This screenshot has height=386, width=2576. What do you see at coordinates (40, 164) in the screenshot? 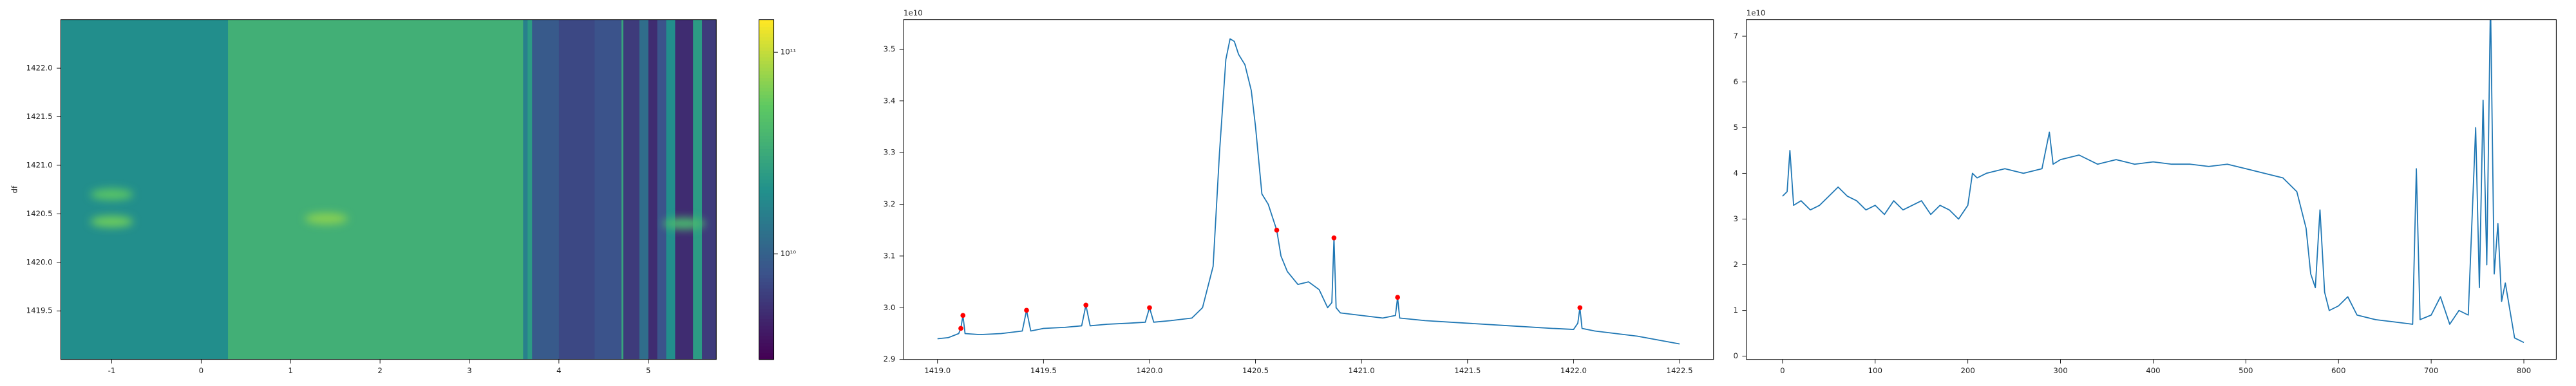
I see `y-tick-label: 1421.0` at bounding box center [40, 164].